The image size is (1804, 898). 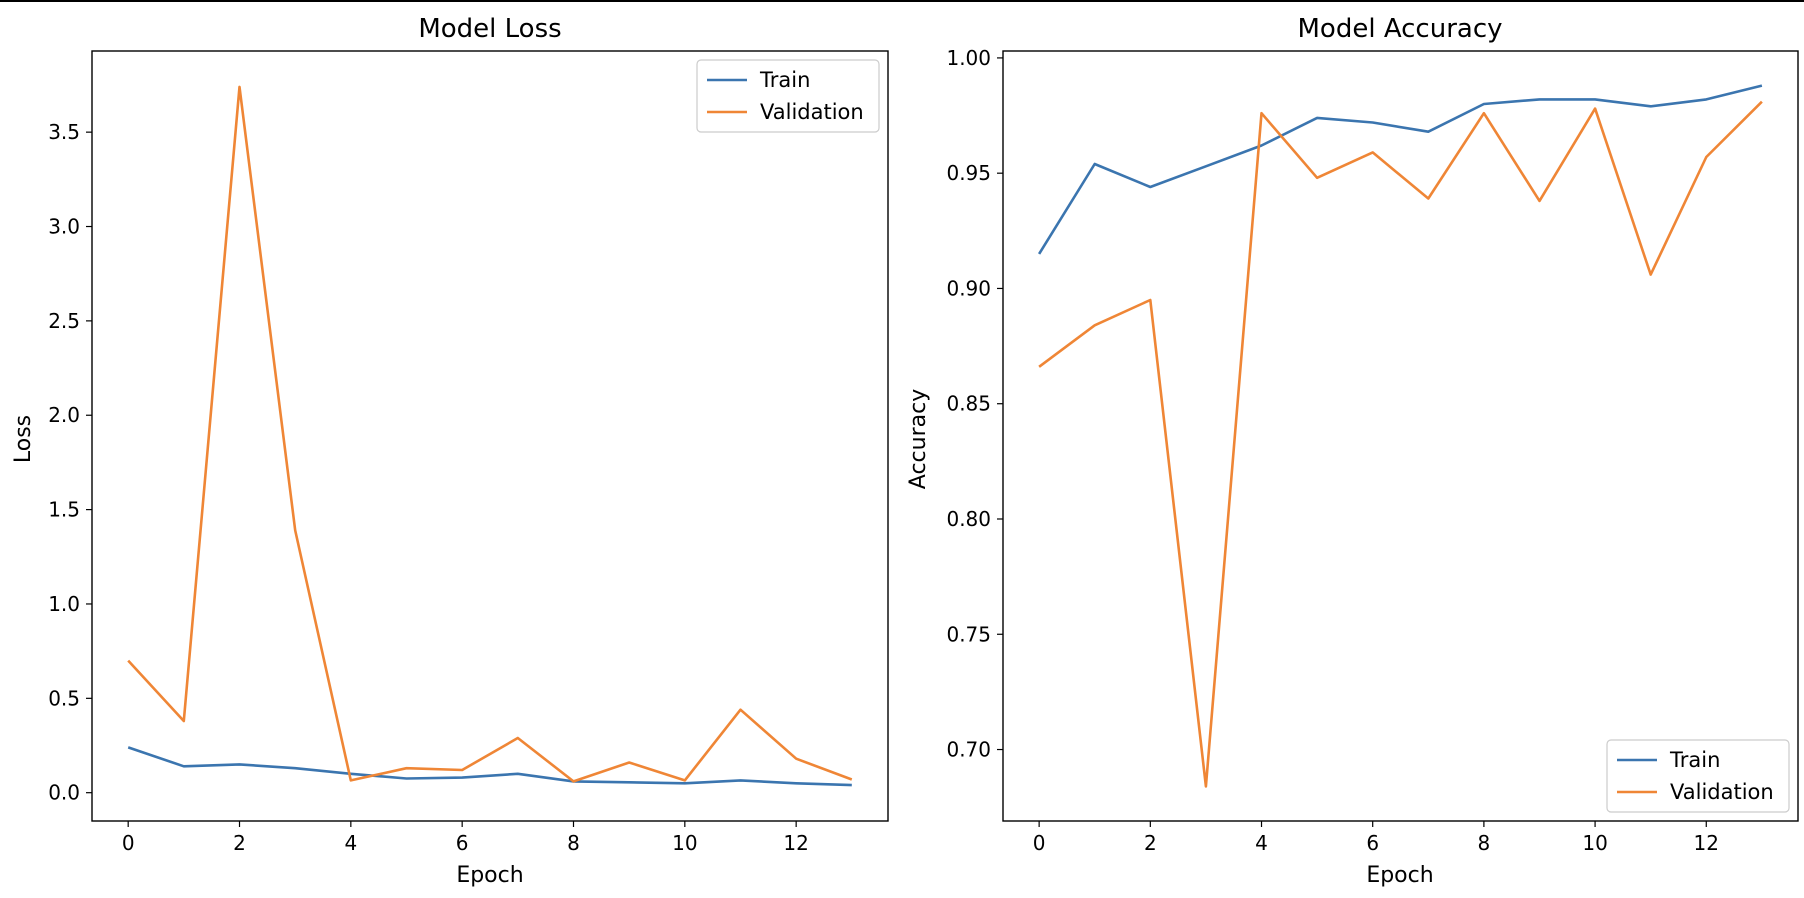 I want to click on loss-x-tick-label: 10, so click(x=684, y=843).